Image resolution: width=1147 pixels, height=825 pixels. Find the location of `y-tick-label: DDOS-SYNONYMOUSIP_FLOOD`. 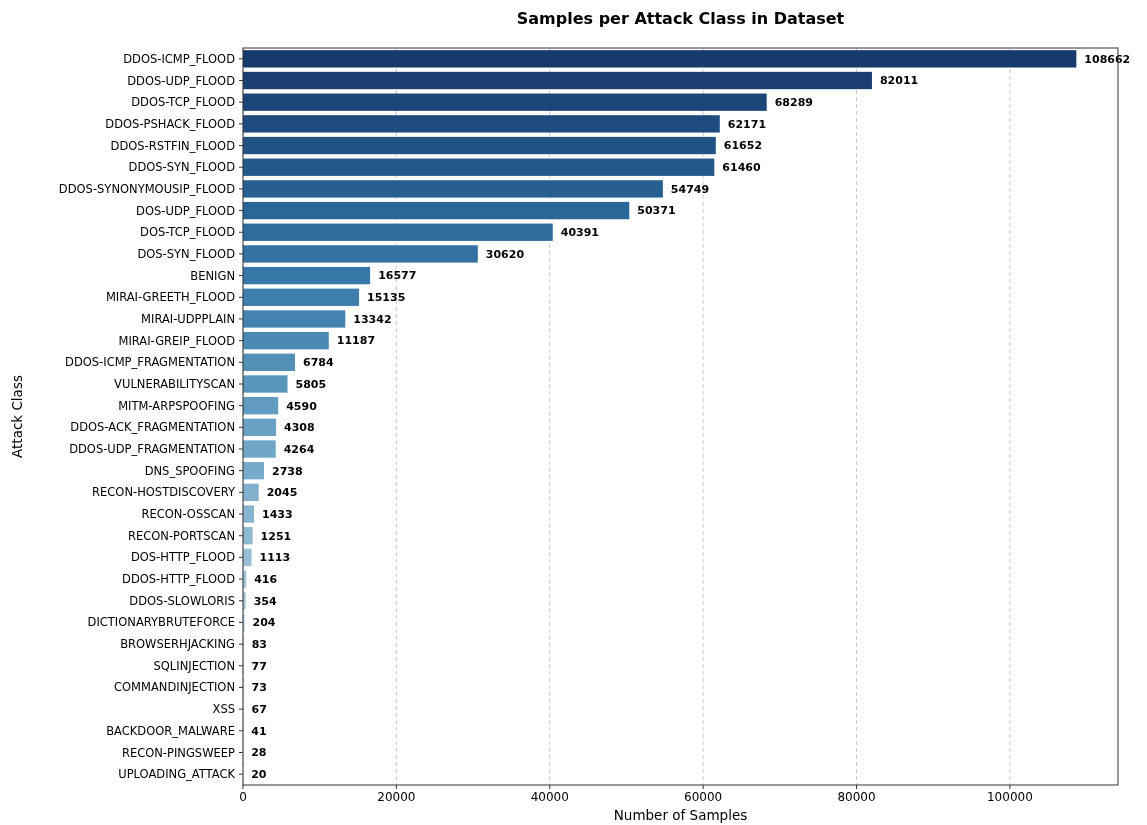

y-tick-label: DDOS-SYNONYMOUSIP_FLOOD is located at coordinates (147, 188).